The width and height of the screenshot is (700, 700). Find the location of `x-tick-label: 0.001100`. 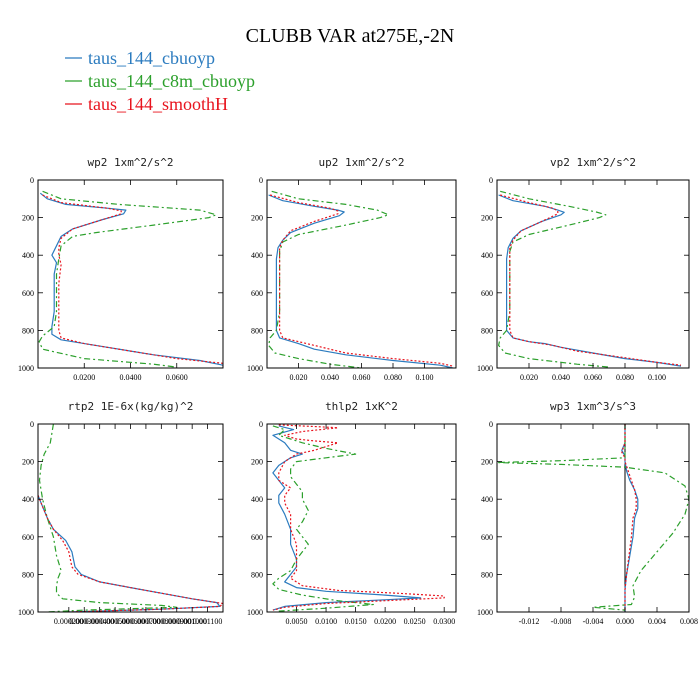

x-tick-label: 0.001100 is located at coordinates (208, 621).